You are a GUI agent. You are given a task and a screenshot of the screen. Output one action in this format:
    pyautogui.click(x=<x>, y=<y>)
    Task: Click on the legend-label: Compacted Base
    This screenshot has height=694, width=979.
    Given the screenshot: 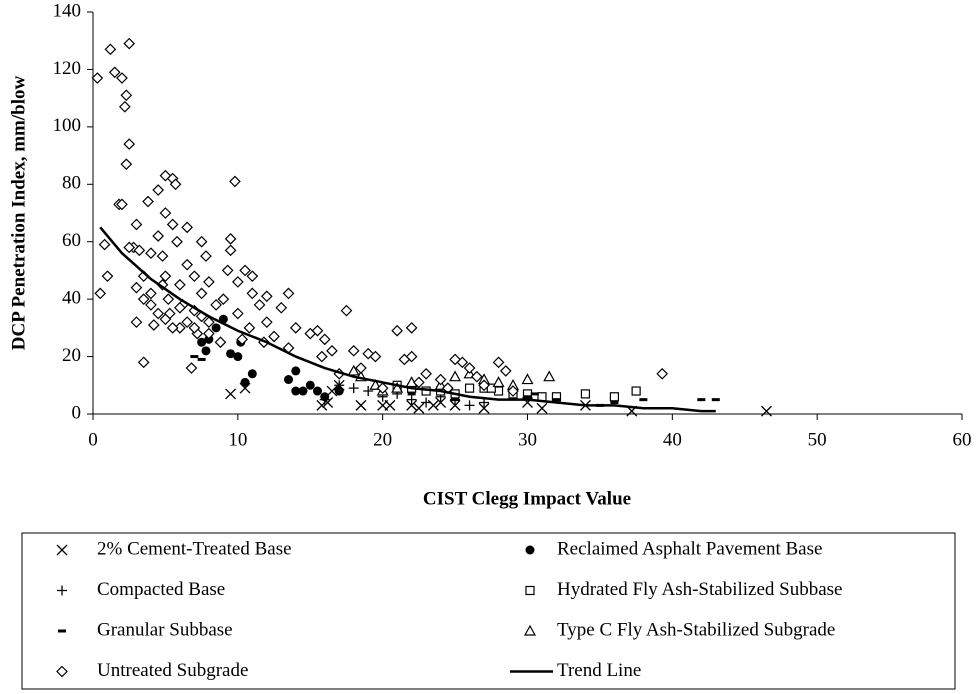 What is the action you would take?
    pyautogui.click(x=161, y=589)
    